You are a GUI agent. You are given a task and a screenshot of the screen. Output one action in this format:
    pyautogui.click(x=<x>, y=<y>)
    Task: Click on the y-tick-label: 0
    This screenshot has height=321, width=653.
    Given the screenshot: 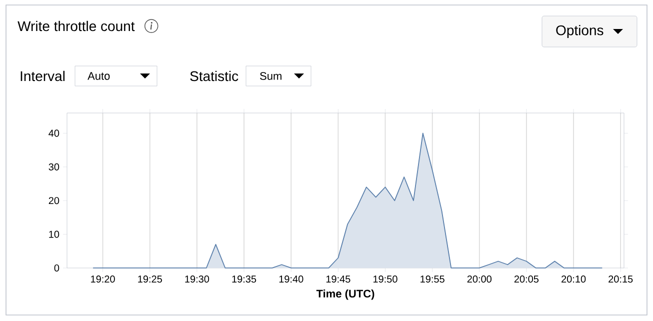 What is the action you would take?
    pyautogui.click(x=57, y=268)
    